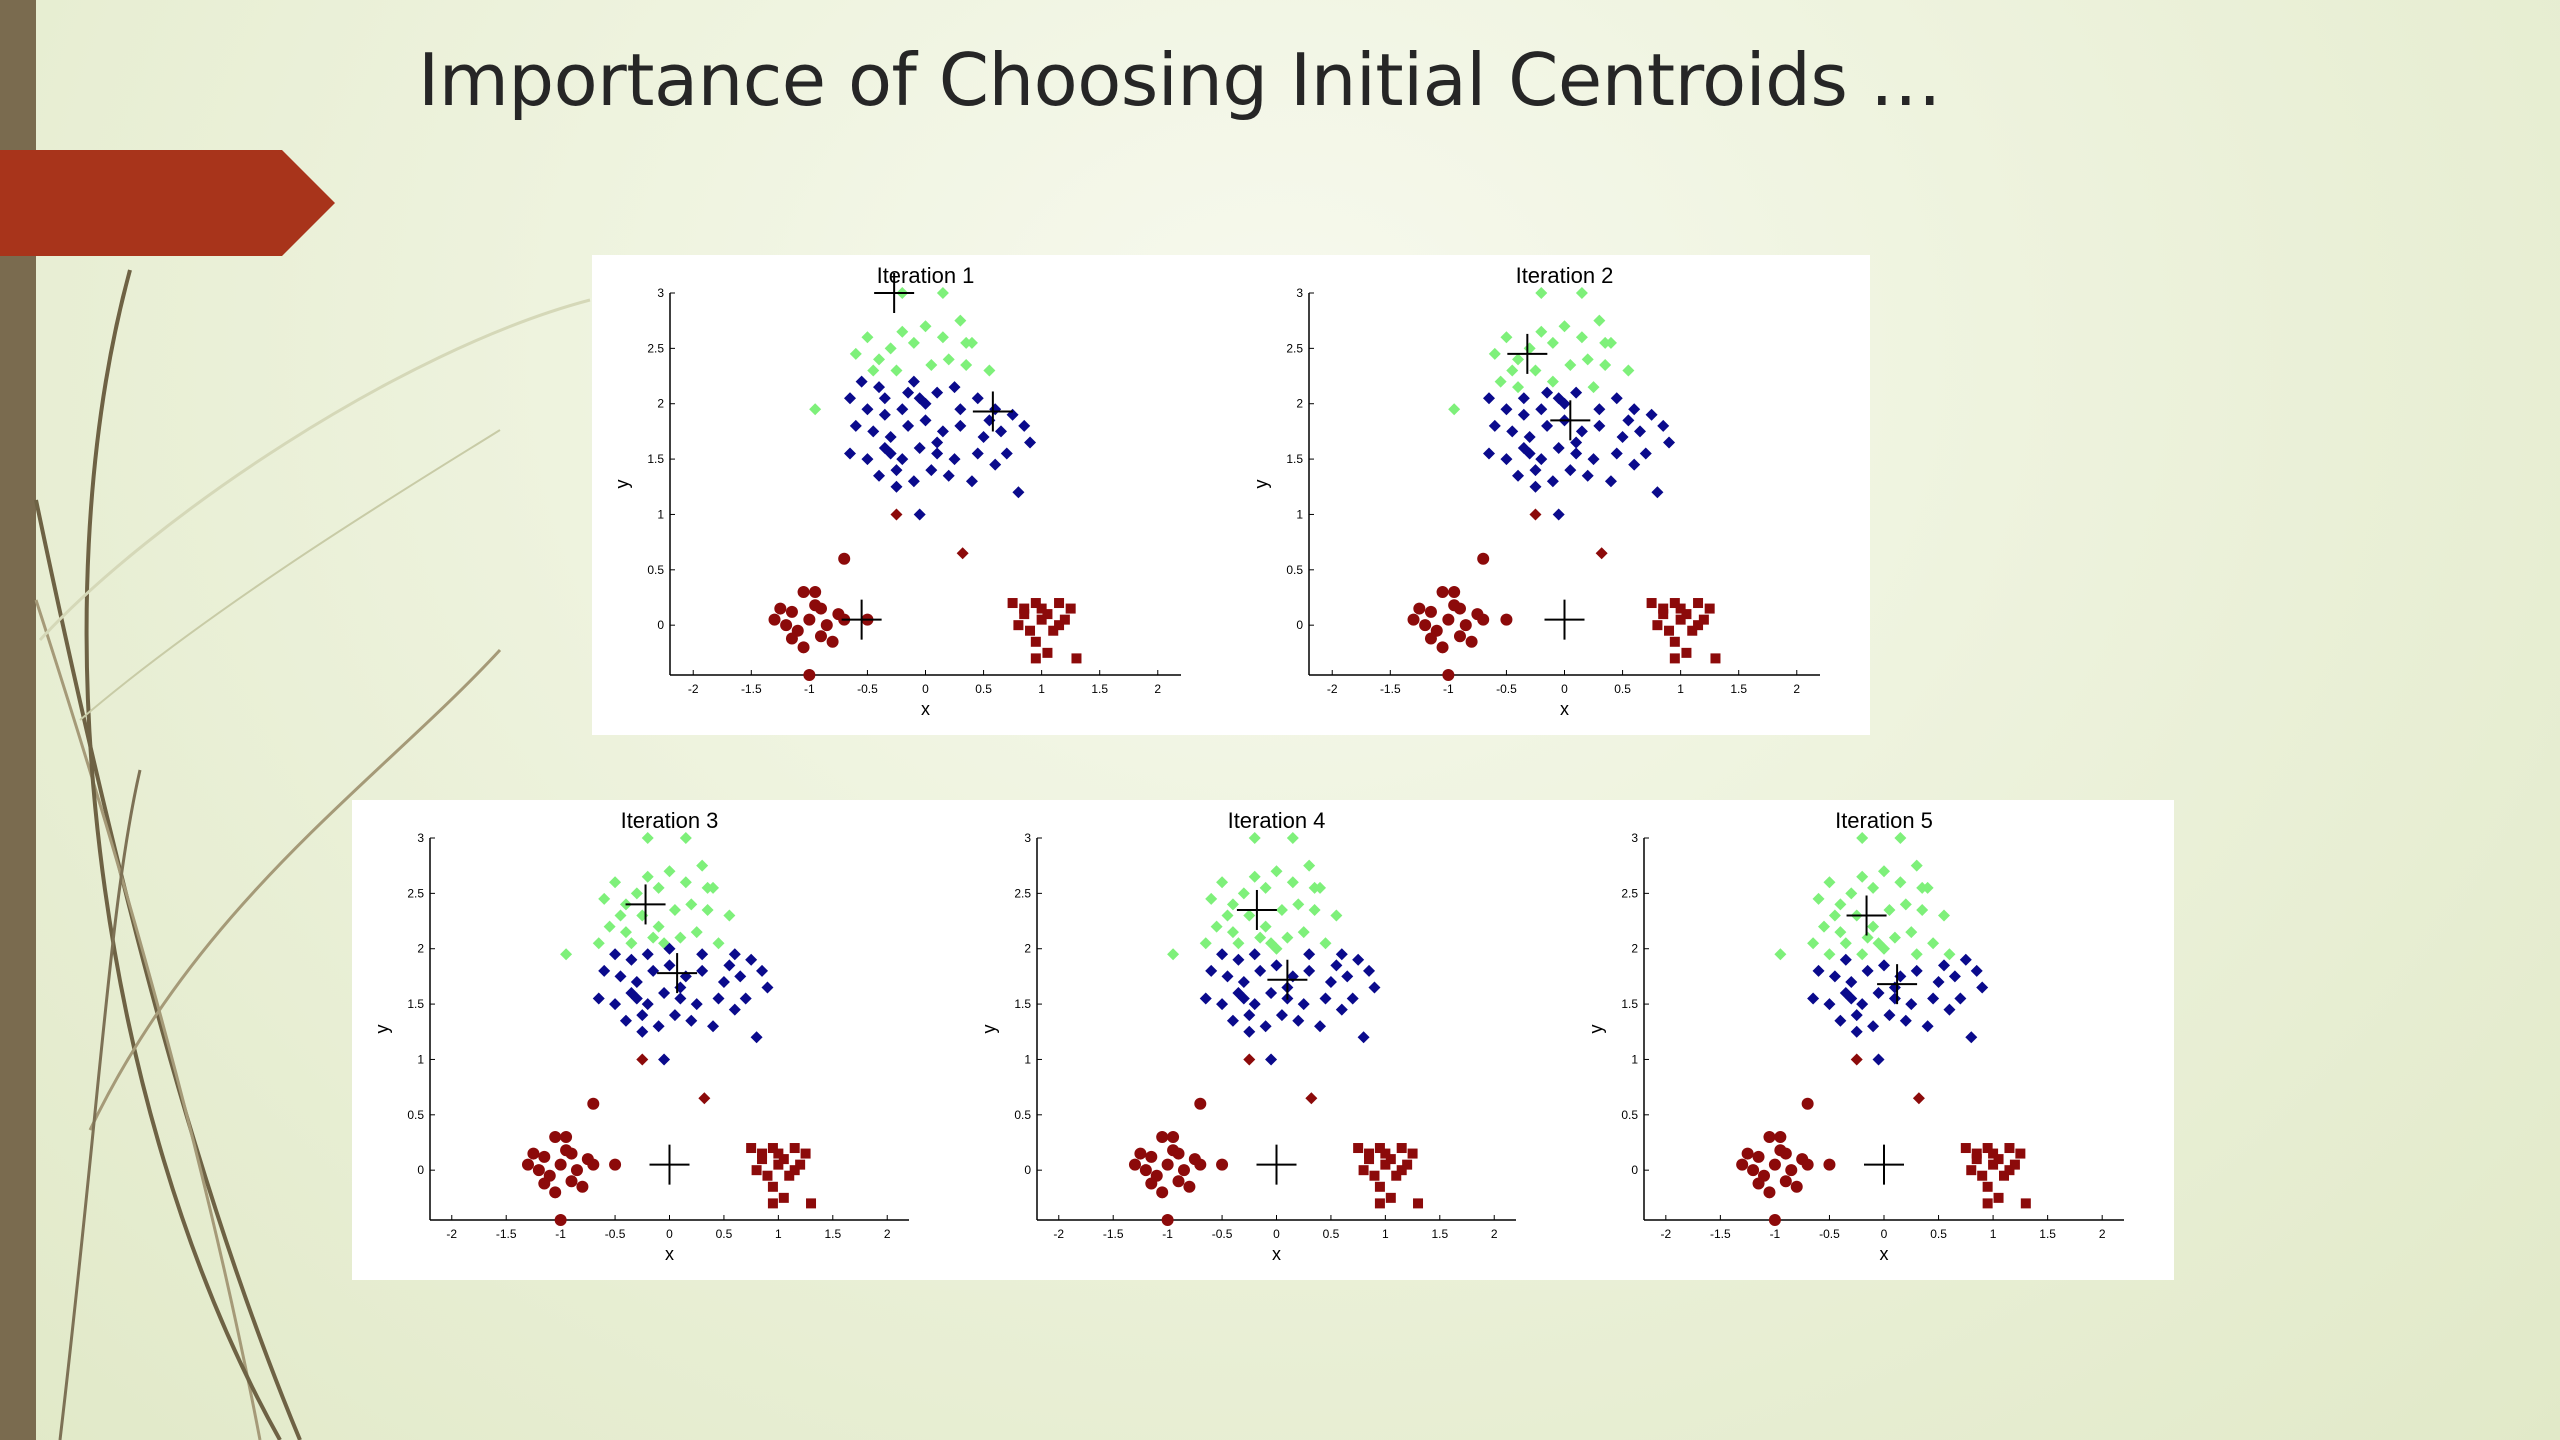  I want to click on x-tick-label: 2, so click(1494, 1234).